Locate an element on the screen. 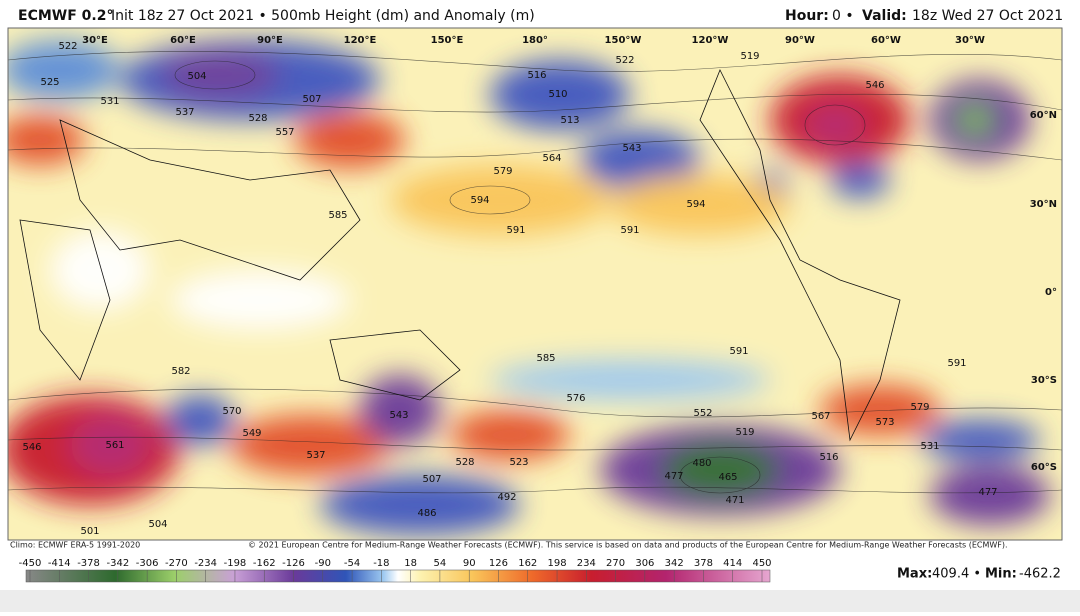 Image resolution: width=1080 pixels, height=616 pixels. max: 409.4 • is located at coordinates (956, 574).